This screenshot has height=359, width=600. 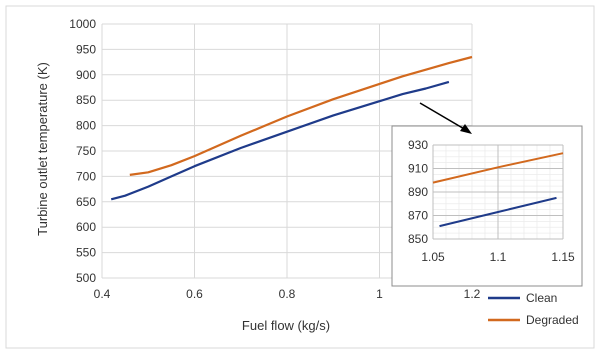 I want to click on inset-chart: 850 870 890 910 930 1.05 1.1 1.15, so click(x=487, y=206).